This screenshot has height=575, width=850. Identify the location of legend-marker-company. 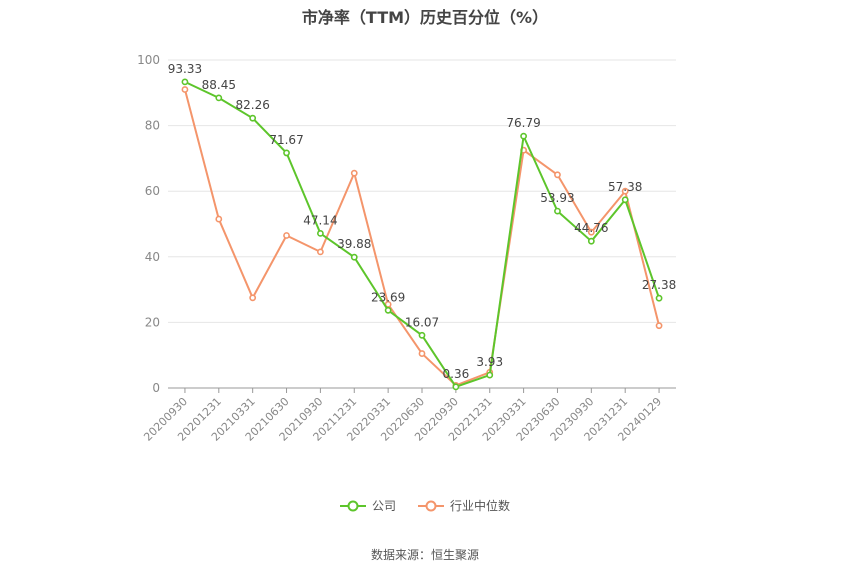
(352, 505).